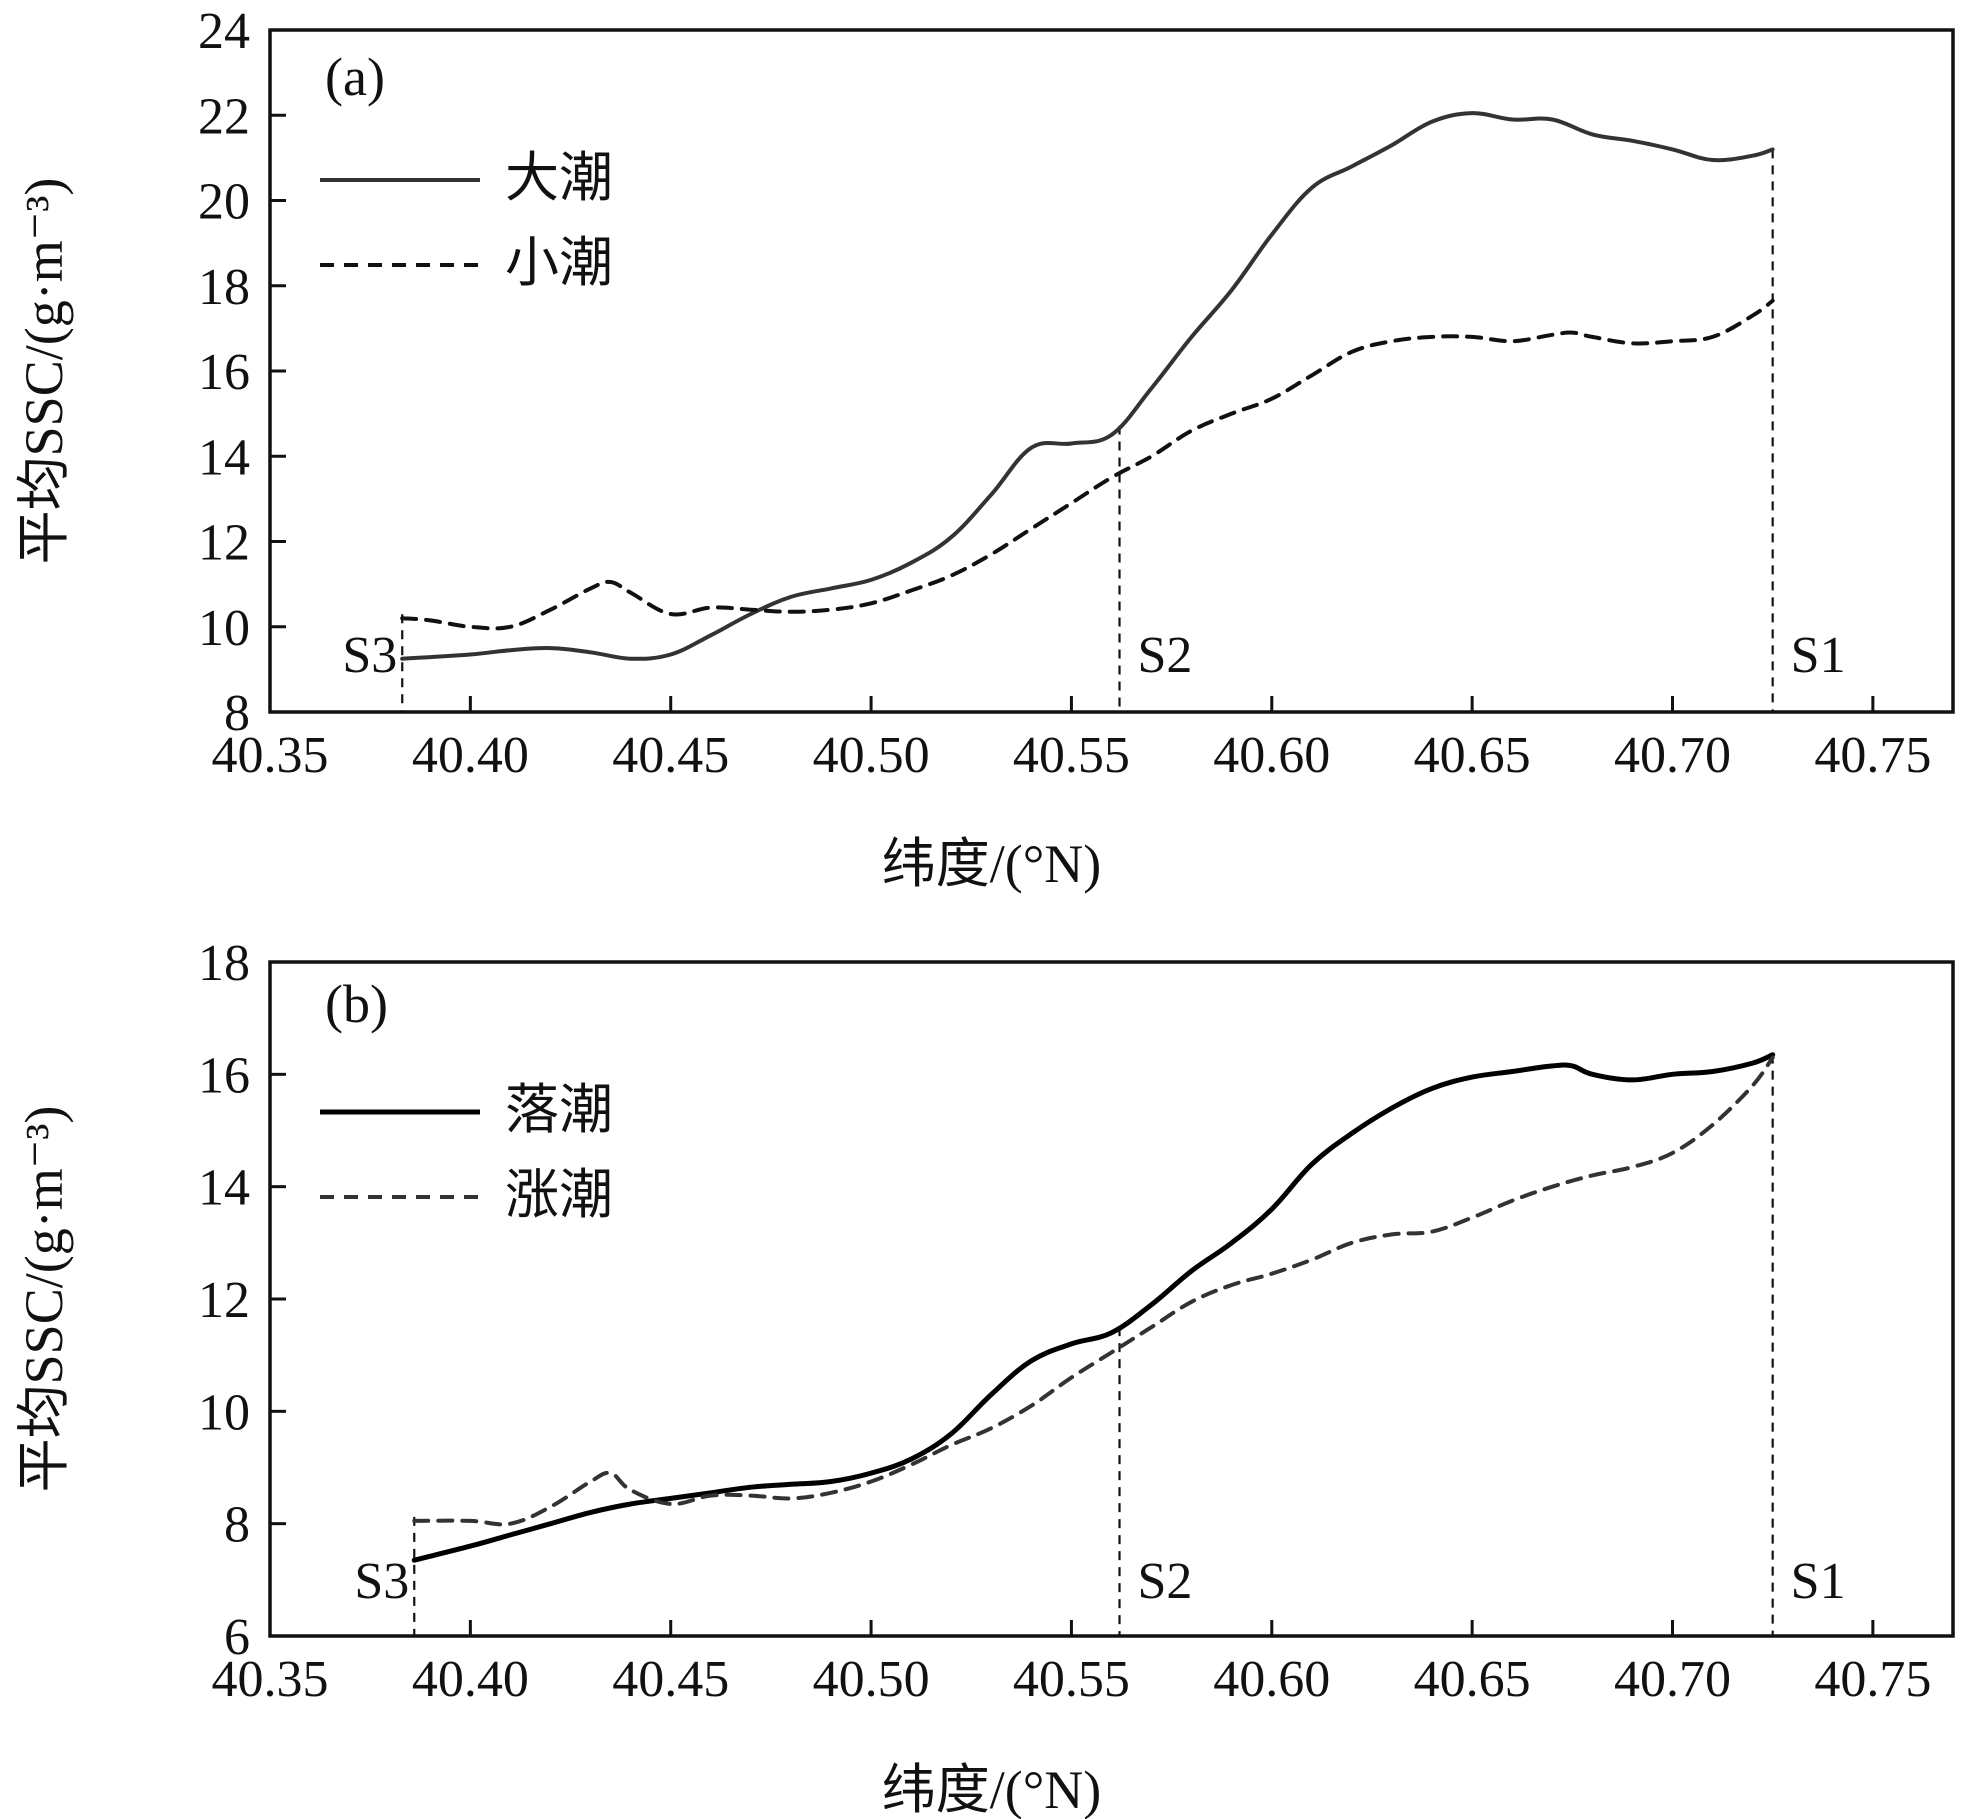  What do you see at coordinates (356, 1004) in the screenshot?
I see `panel-label: (b)` at bounding box center [356, 1004].